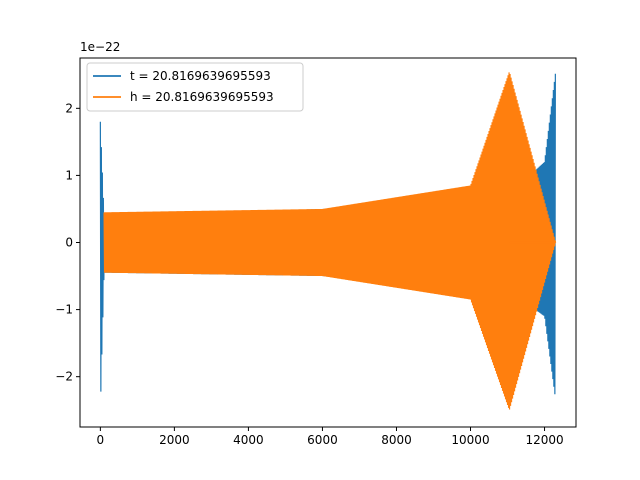  Describe the element at coordinates (69, 175) in the screenshot. I see `y-tick-label: 1` at that location.